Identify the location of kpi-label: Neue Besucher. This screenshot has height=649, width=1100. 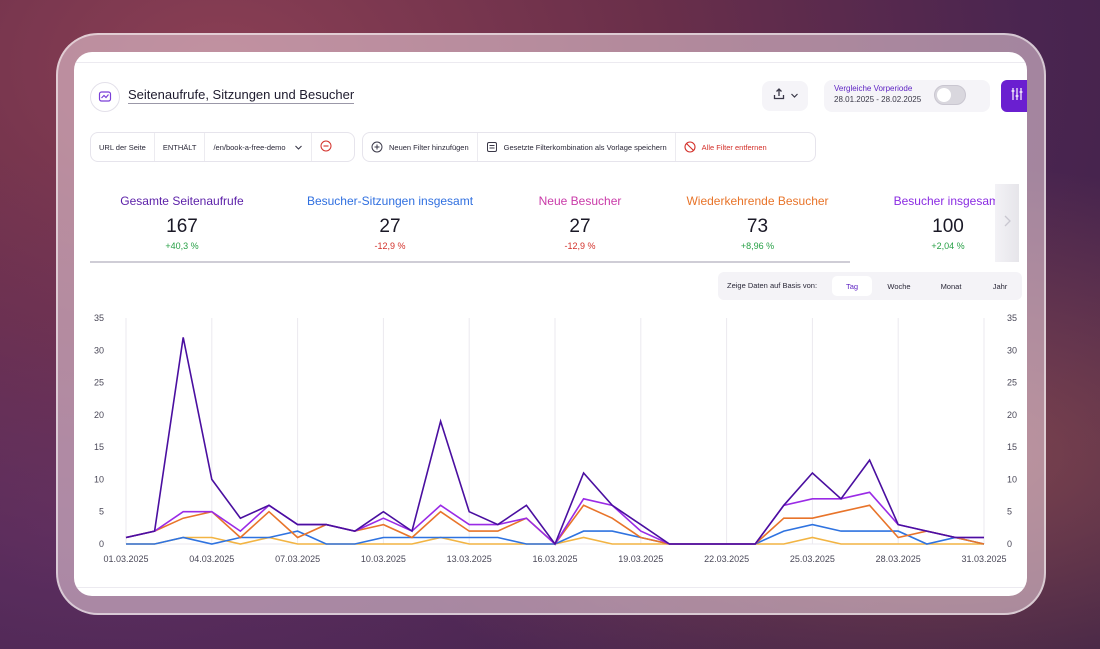
(580, 201).